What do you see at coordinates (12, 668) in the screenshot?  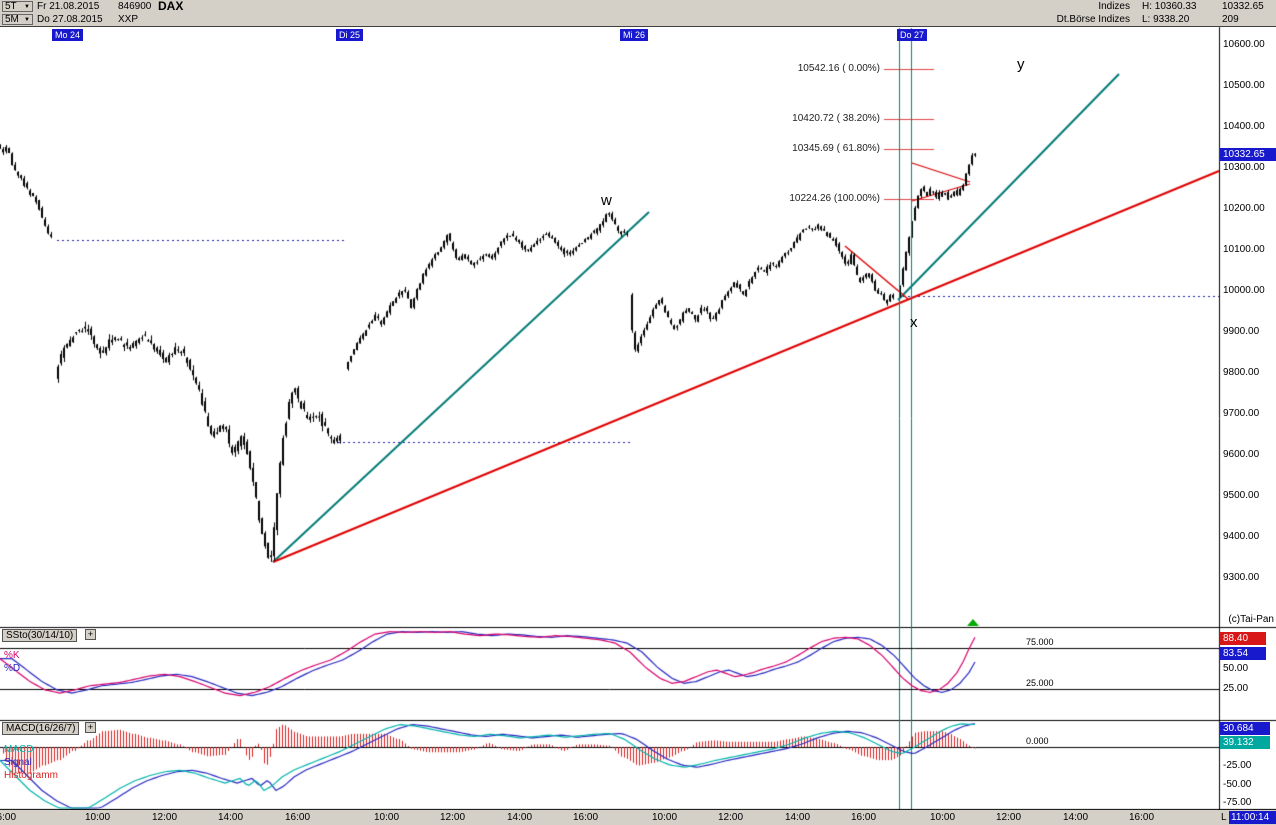 I see `ssto-legend-D: %D` at bounding box center [12, 668].